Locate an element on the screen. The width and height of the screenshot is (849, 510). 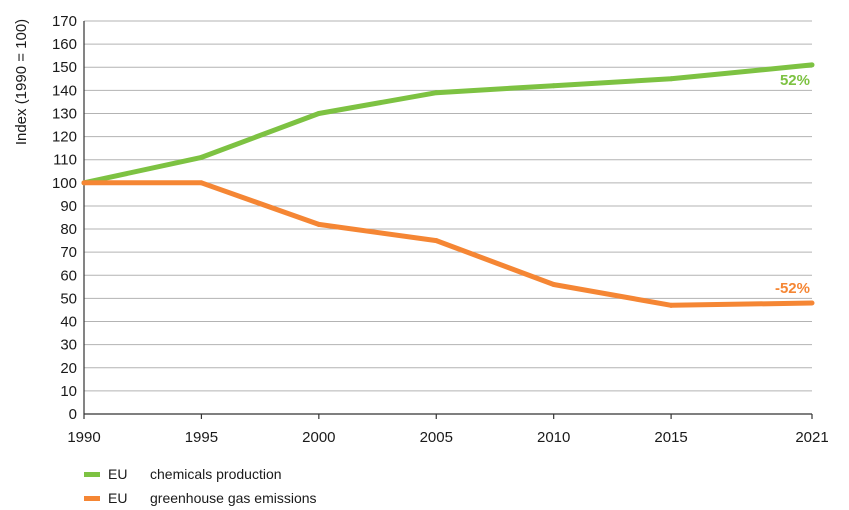
x-tick-label: 2010 is located at coordinates (553, 437).